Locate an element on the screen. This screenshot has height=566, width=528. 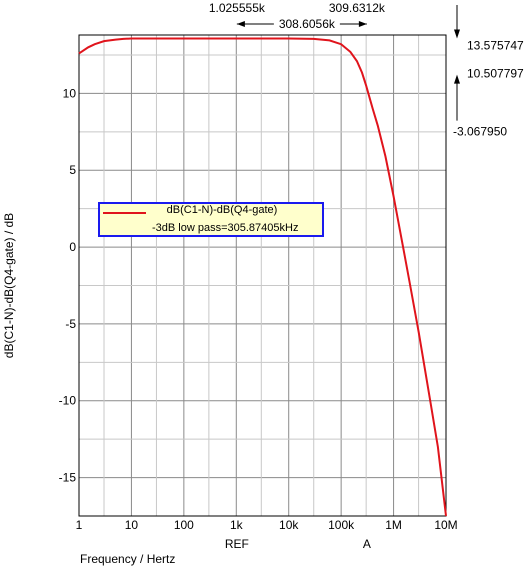
a-cursor-y-value: 10.507797 is located at coordinates (495, 74).